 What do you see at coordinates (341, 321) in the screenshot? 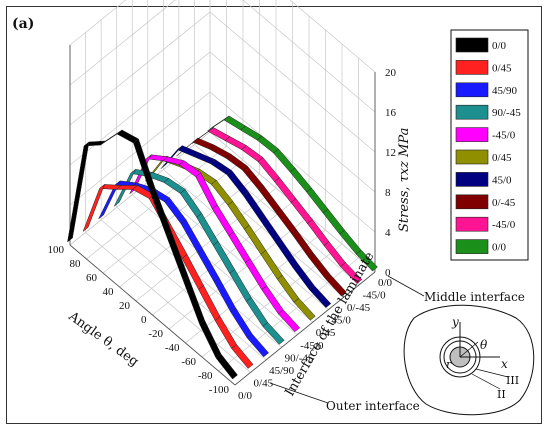
I see `y-tick-label: 45/0` at bounding box center [341, 321].